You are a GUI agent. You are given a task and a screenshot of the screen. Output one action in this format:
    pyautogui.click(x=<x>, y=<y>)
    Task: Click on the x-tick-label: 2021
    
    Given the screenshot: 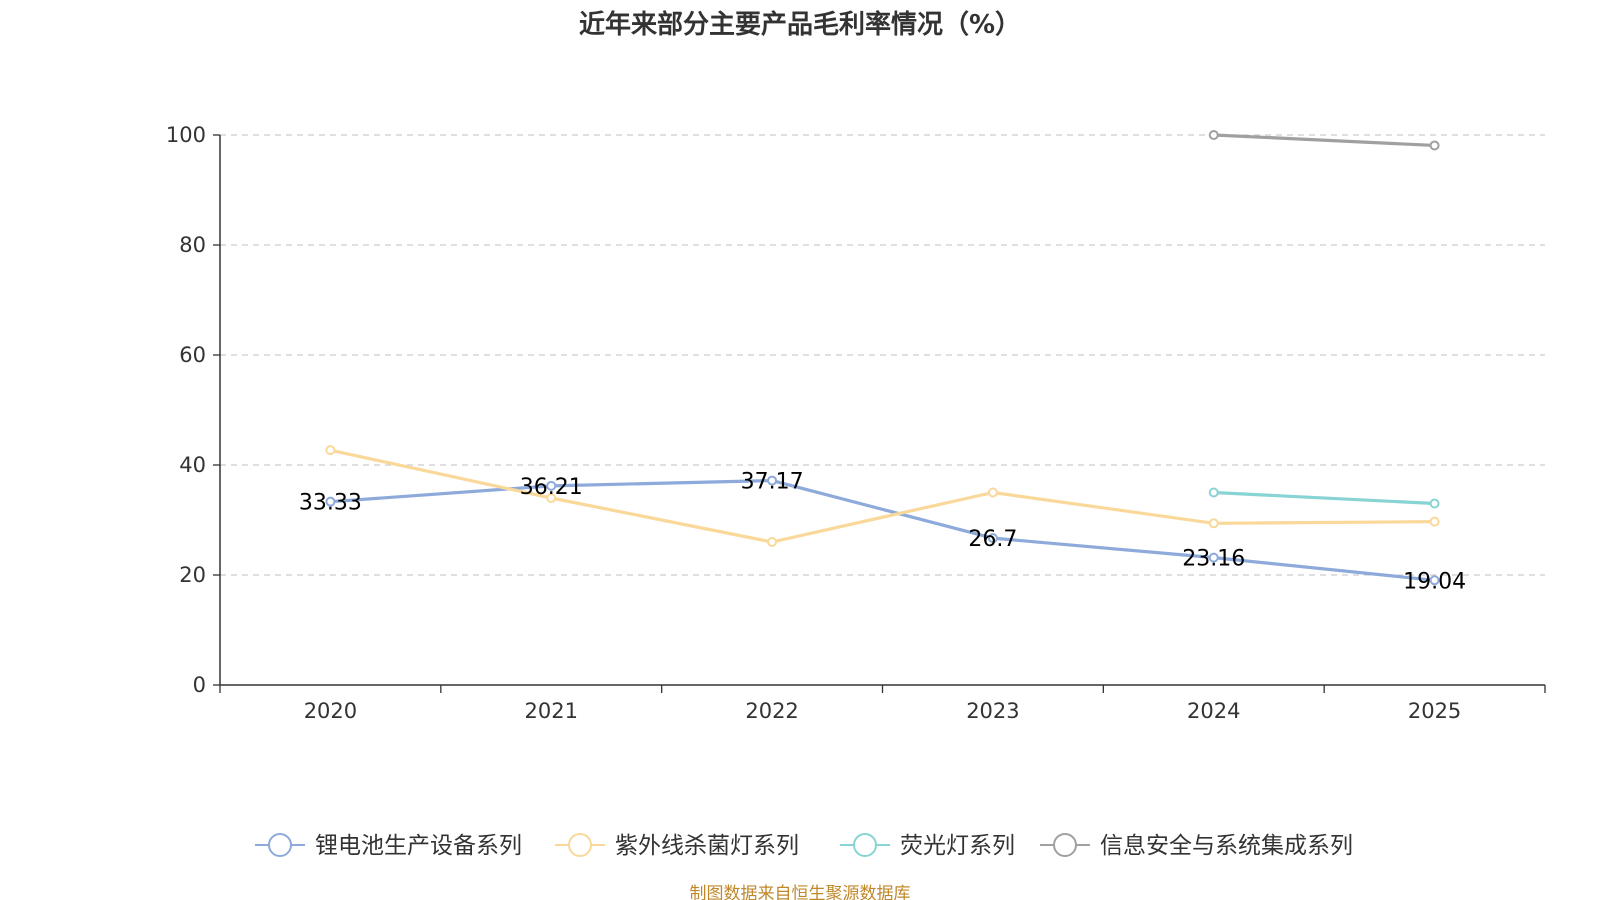 What is the action you would take?
    pyautogui.click(x=551, y=711)
    